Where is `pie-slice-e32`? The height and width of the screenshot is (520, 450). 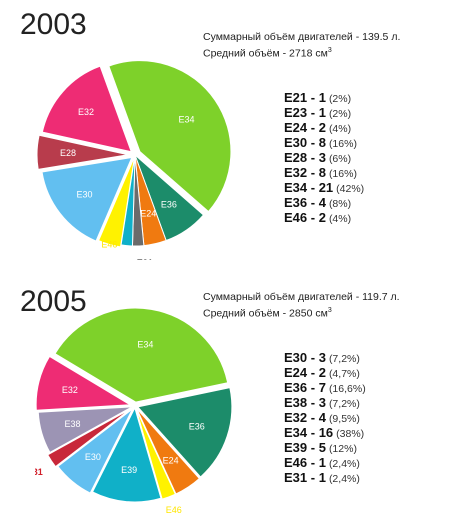 pie-slice-e32 is located at coordinates (87, 109).